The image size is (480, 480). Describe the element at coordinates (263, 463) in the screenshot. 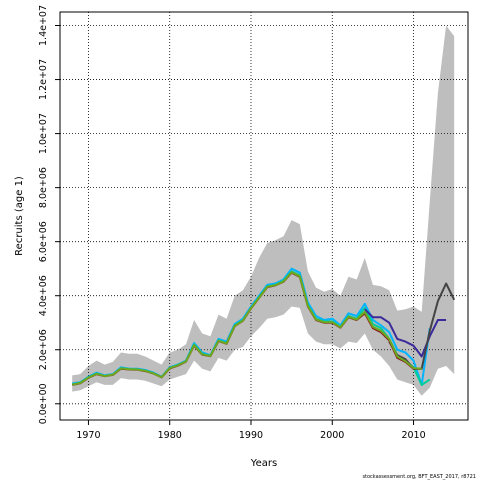

I see `x-axis-label: Years` at that location.